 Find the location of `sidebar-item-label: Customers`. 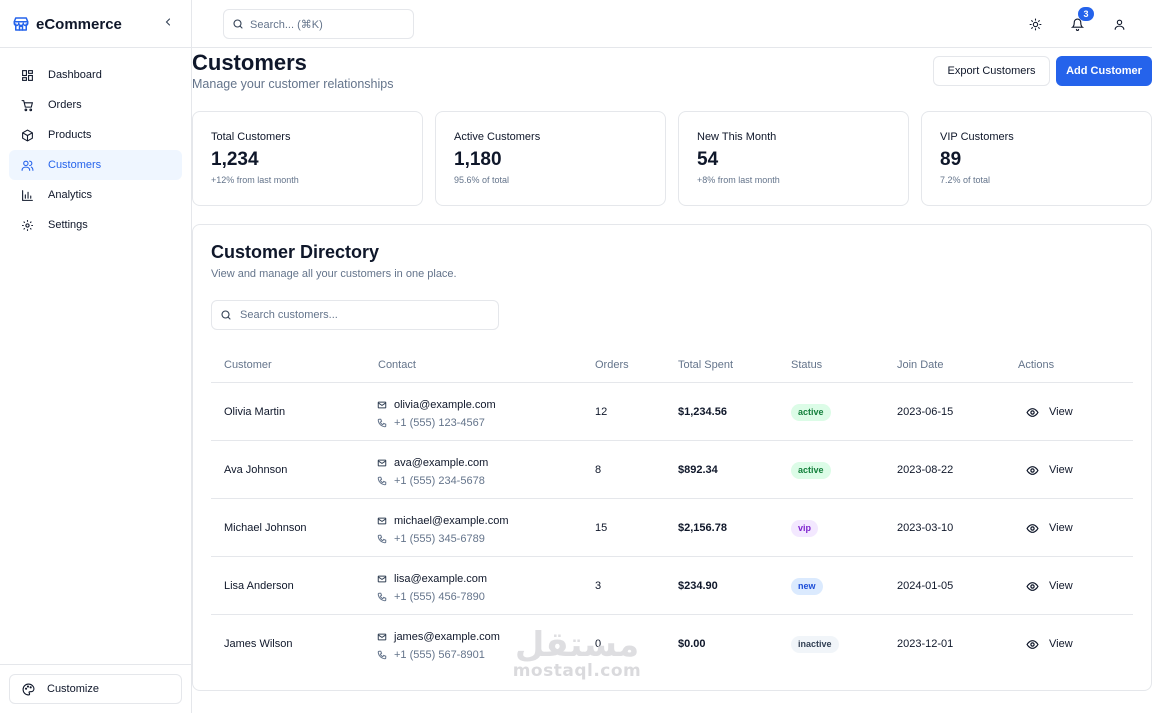

sidebar-item-label: Customers is located at coordinates (75, 165).